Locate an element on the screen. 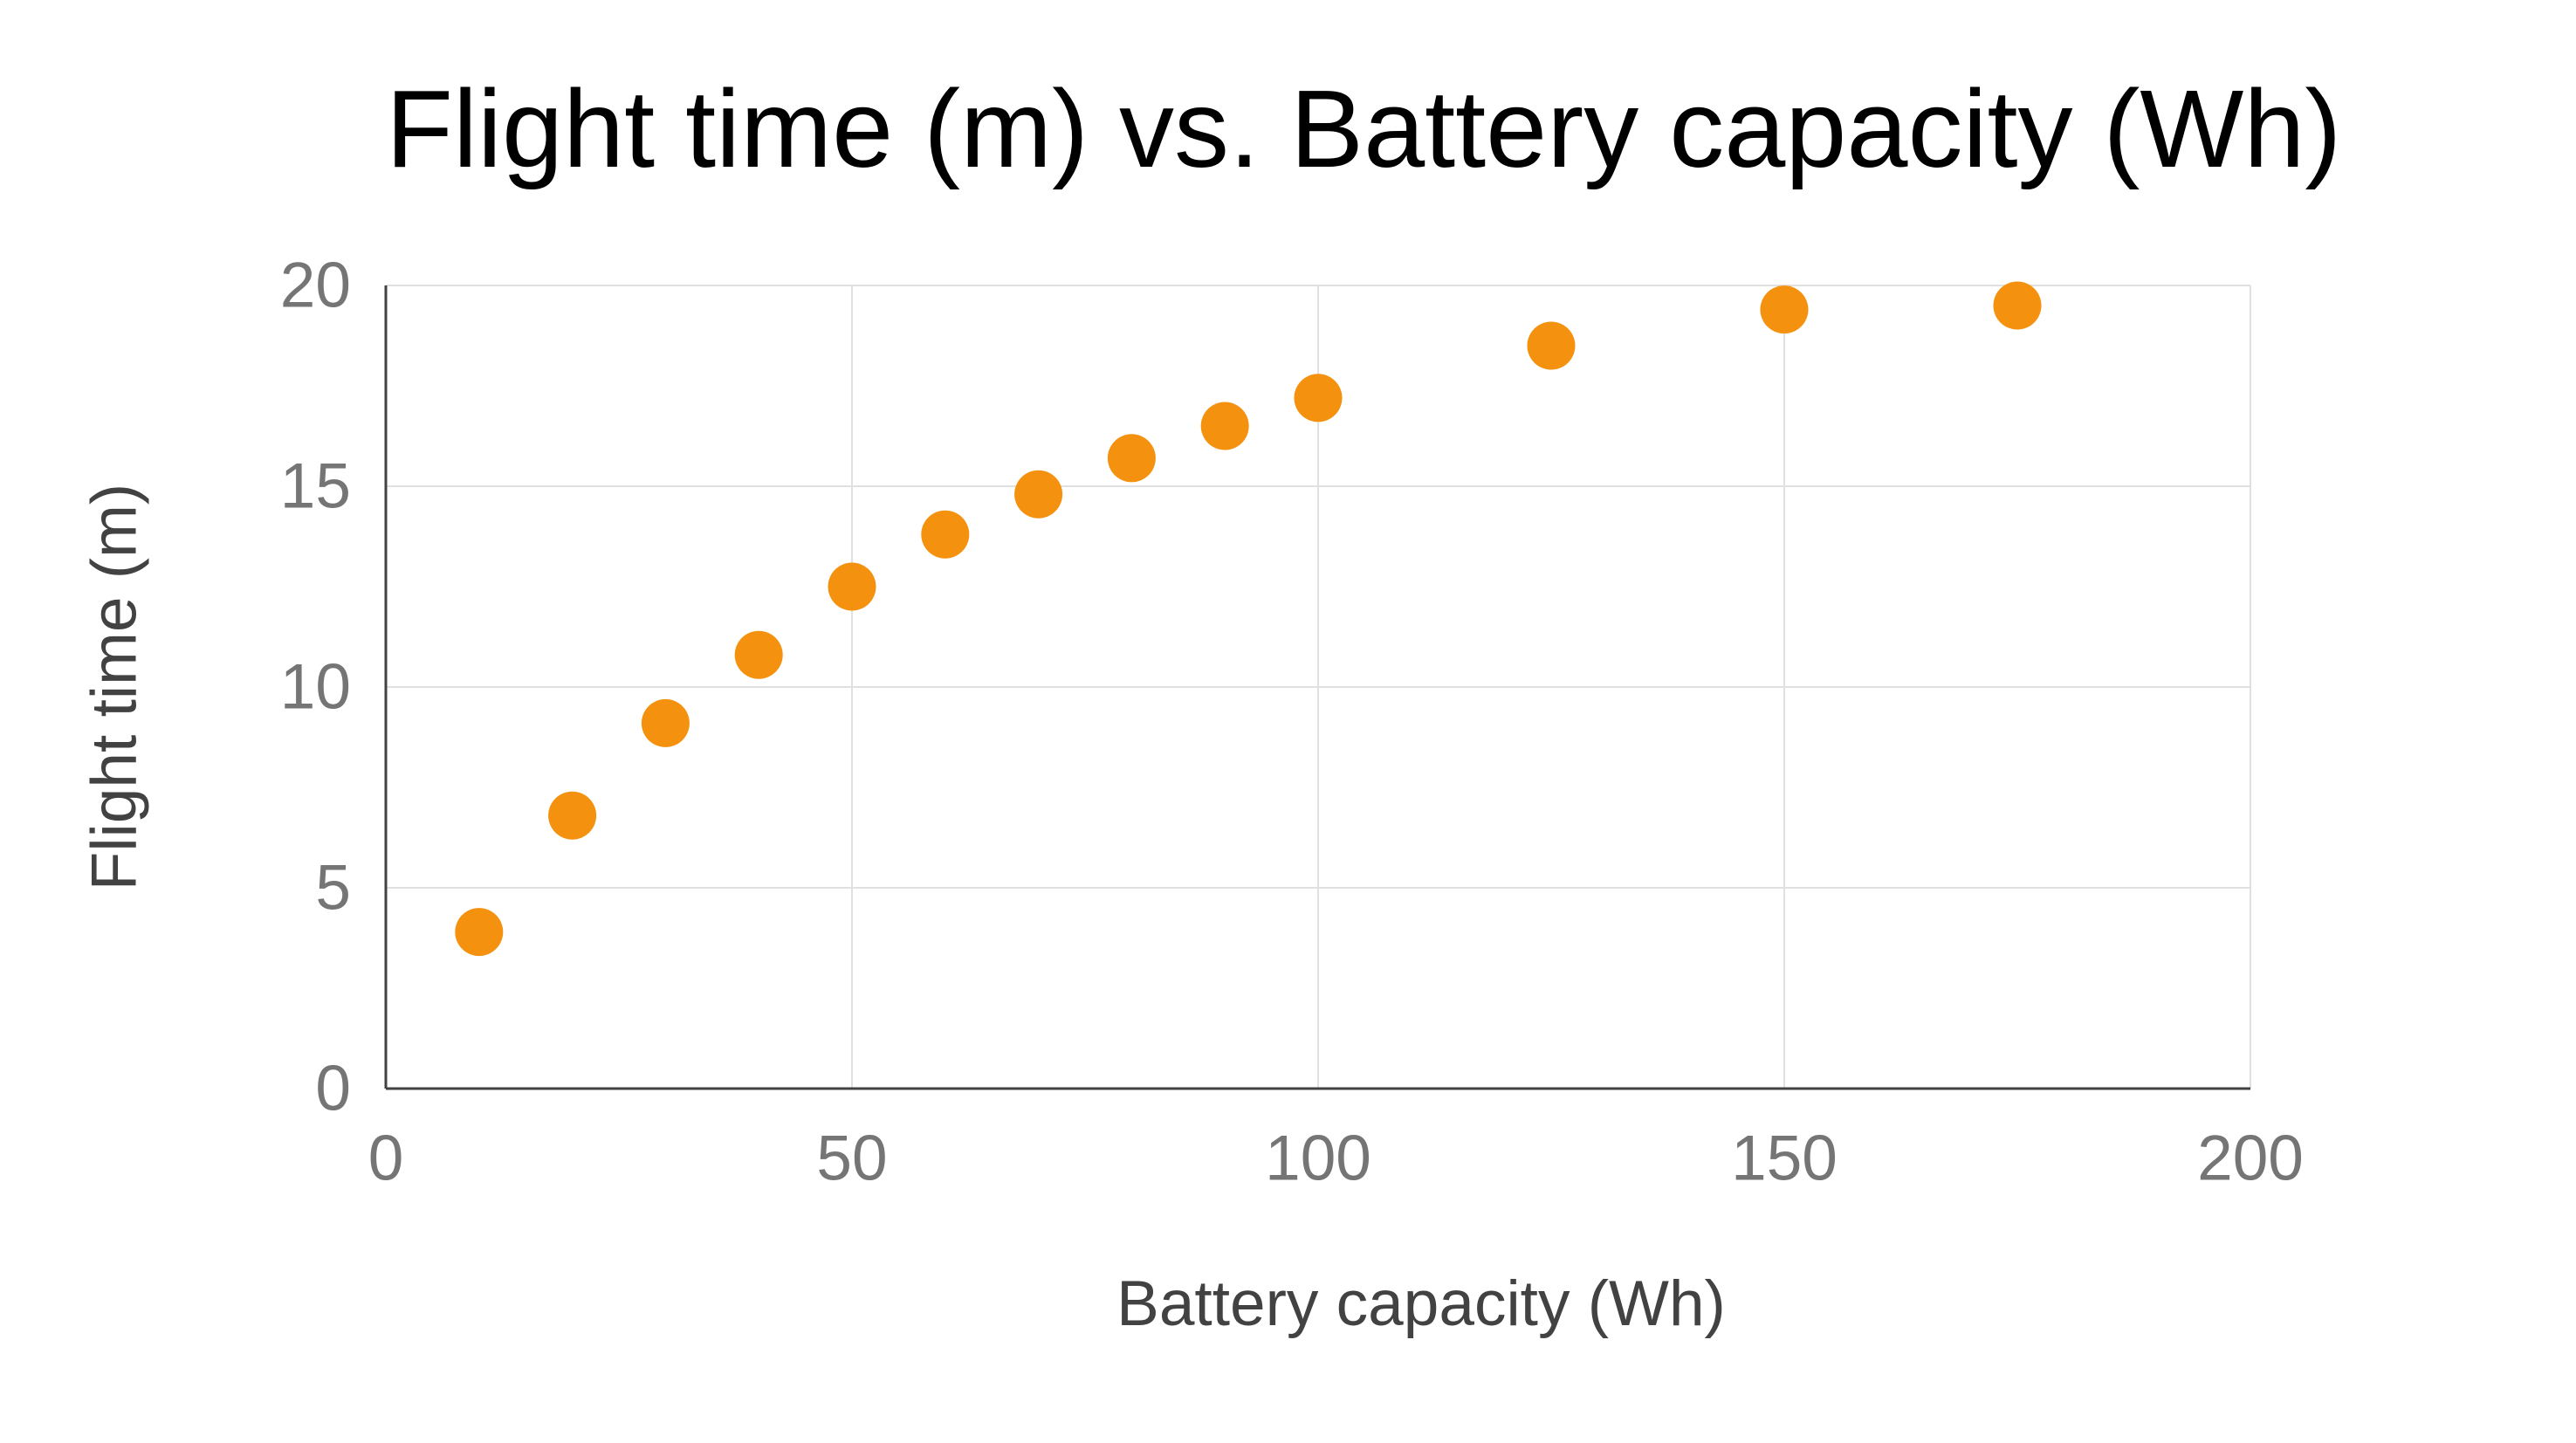 The height and width of the screenshot is (1443, 2576). y-axis-title: Flight time (m) is located at coordinates (114, 687).